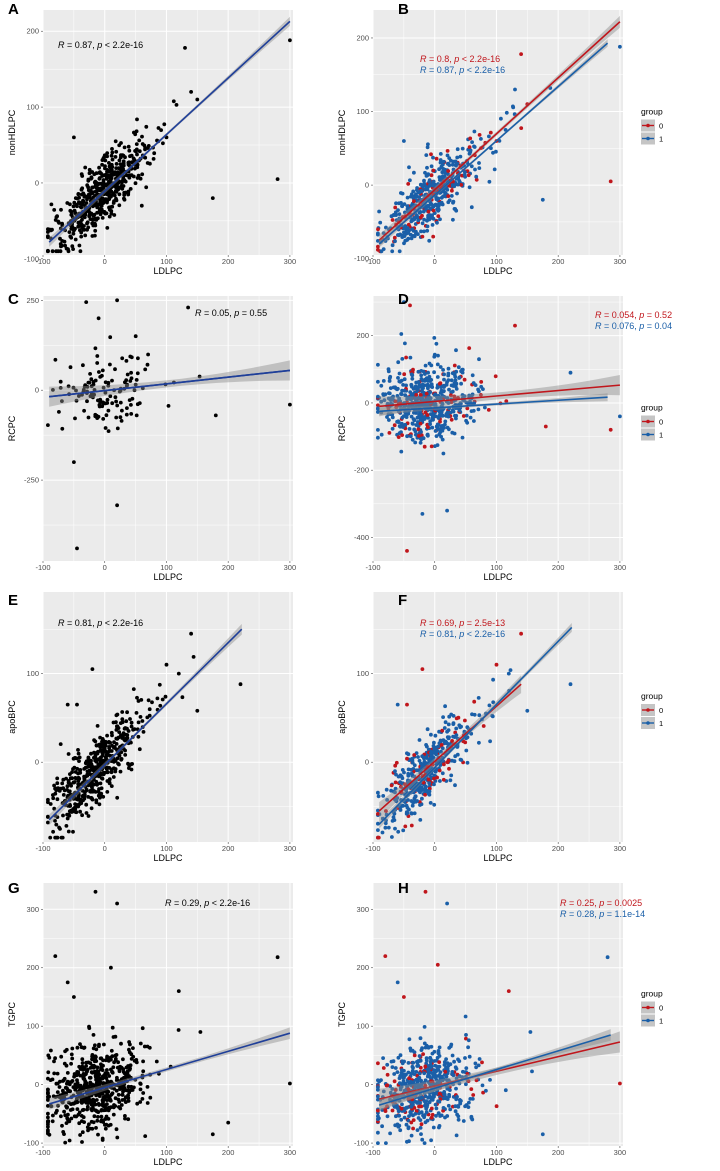 This screenshot has width=720, height=1171. What do you see at coordinates (661, 422) in the screenshot?
I see `legend-label-0: 0` at bounding box center [661, 422].